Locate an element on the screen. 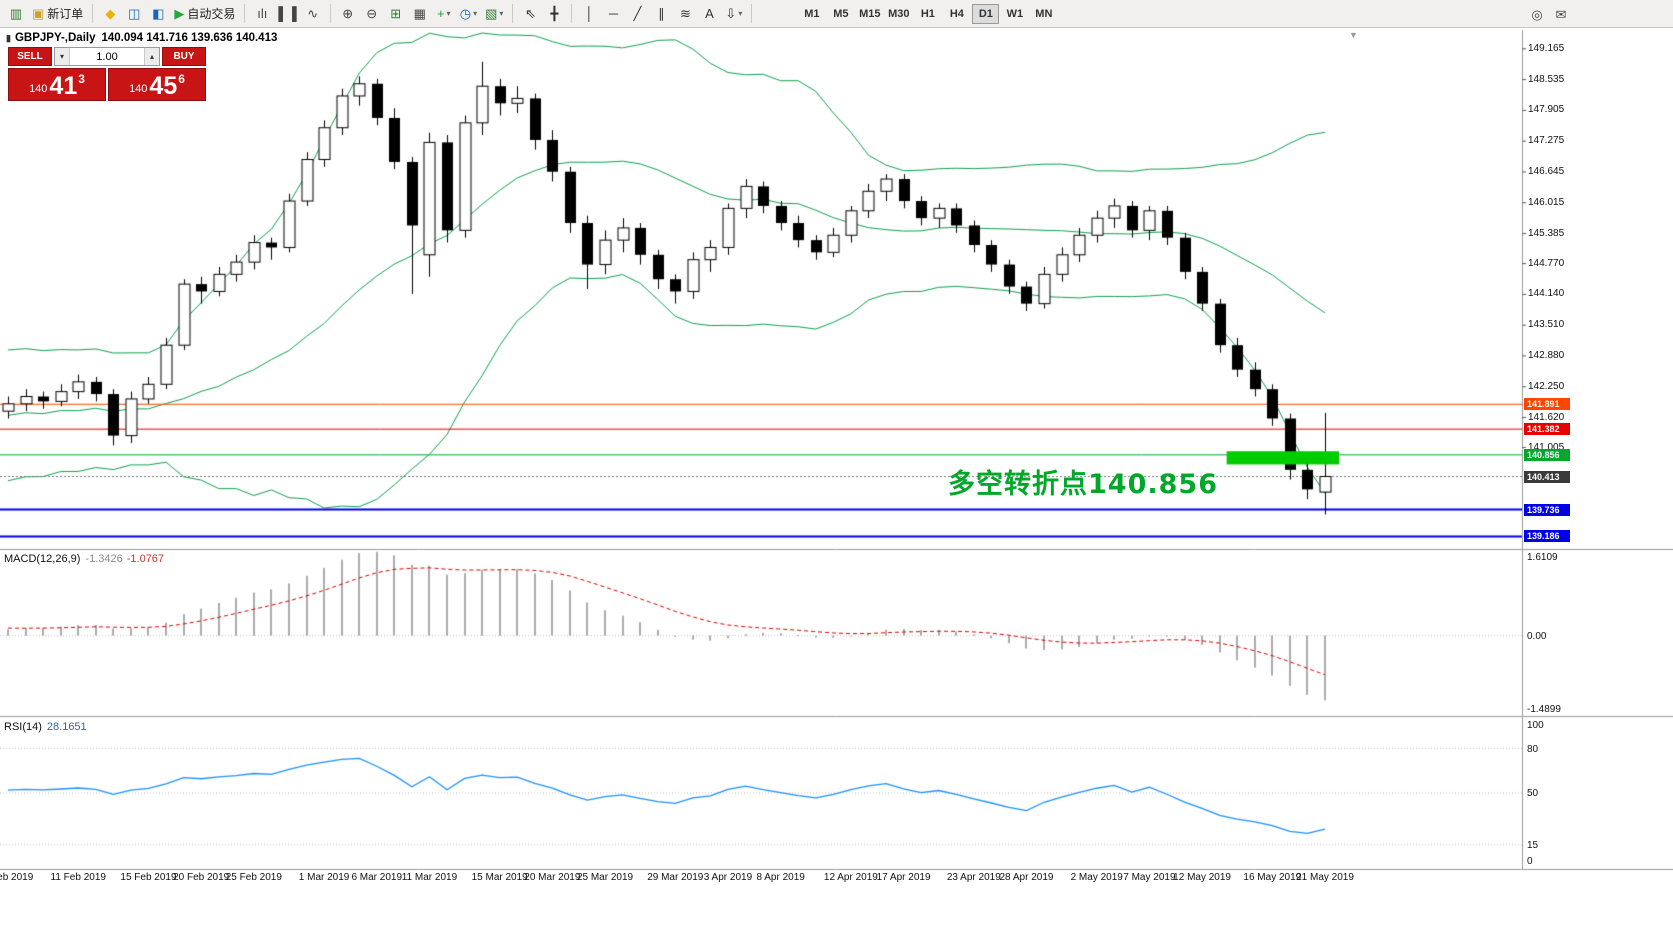 The height and width of the screenshot is (949, 1673). volume-decrease-button: ▾ is located at coordinates (62, 56).